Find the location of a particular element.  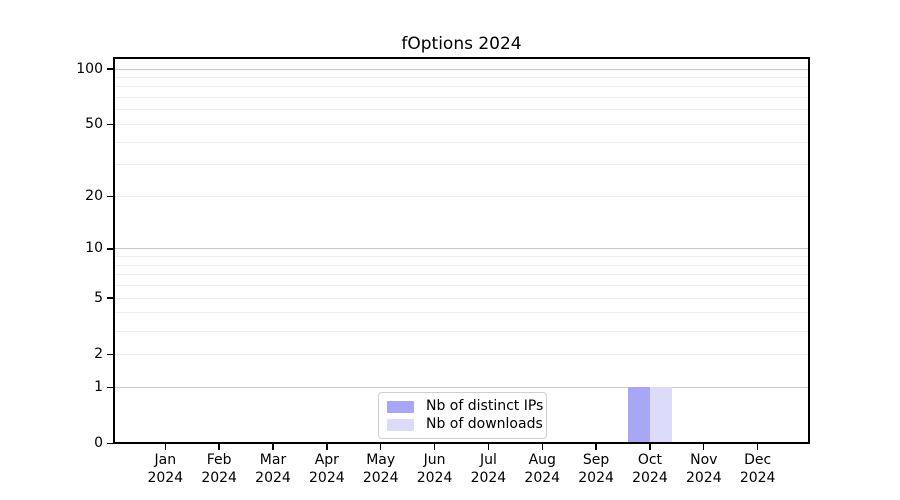

x-tick-aug is located at coordinates (542, 447).